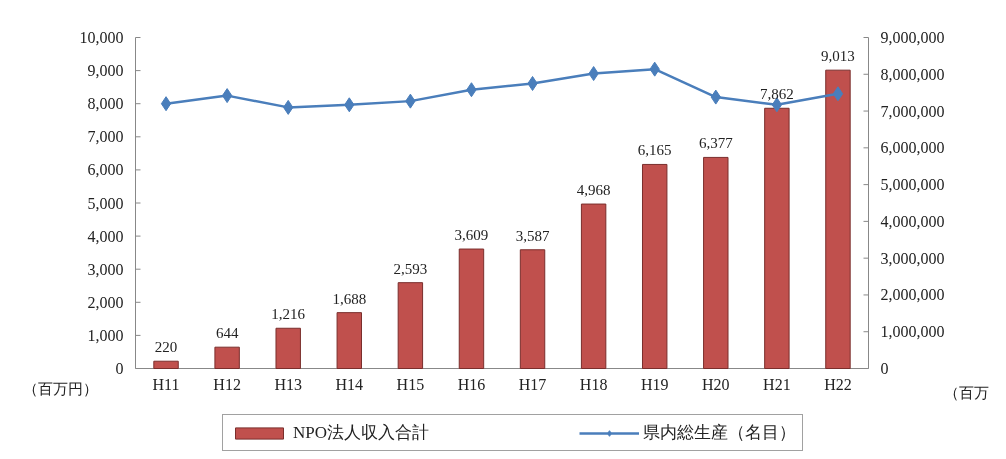  What do you see at coordinates (654, 384) in the screenshot?
I see `x-tick-label: H19` at bounding box center [654, 384].